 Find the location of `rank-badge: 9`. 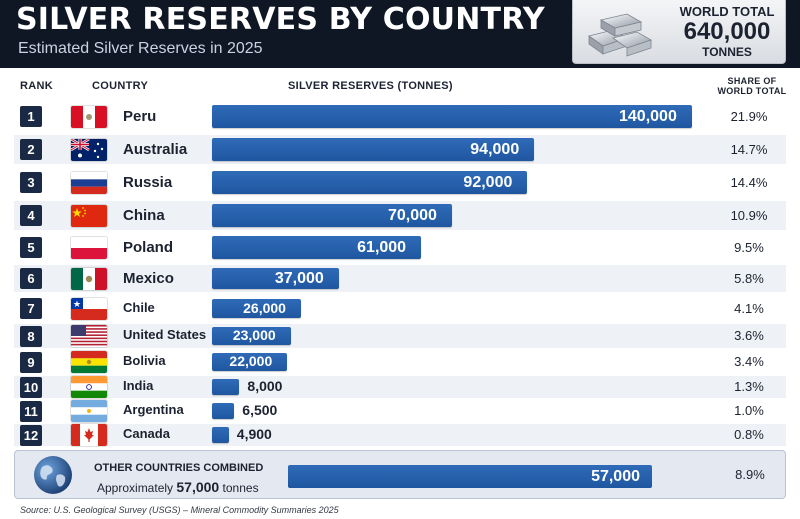

rank-badge: 9 is located at coordinates (31, 362).